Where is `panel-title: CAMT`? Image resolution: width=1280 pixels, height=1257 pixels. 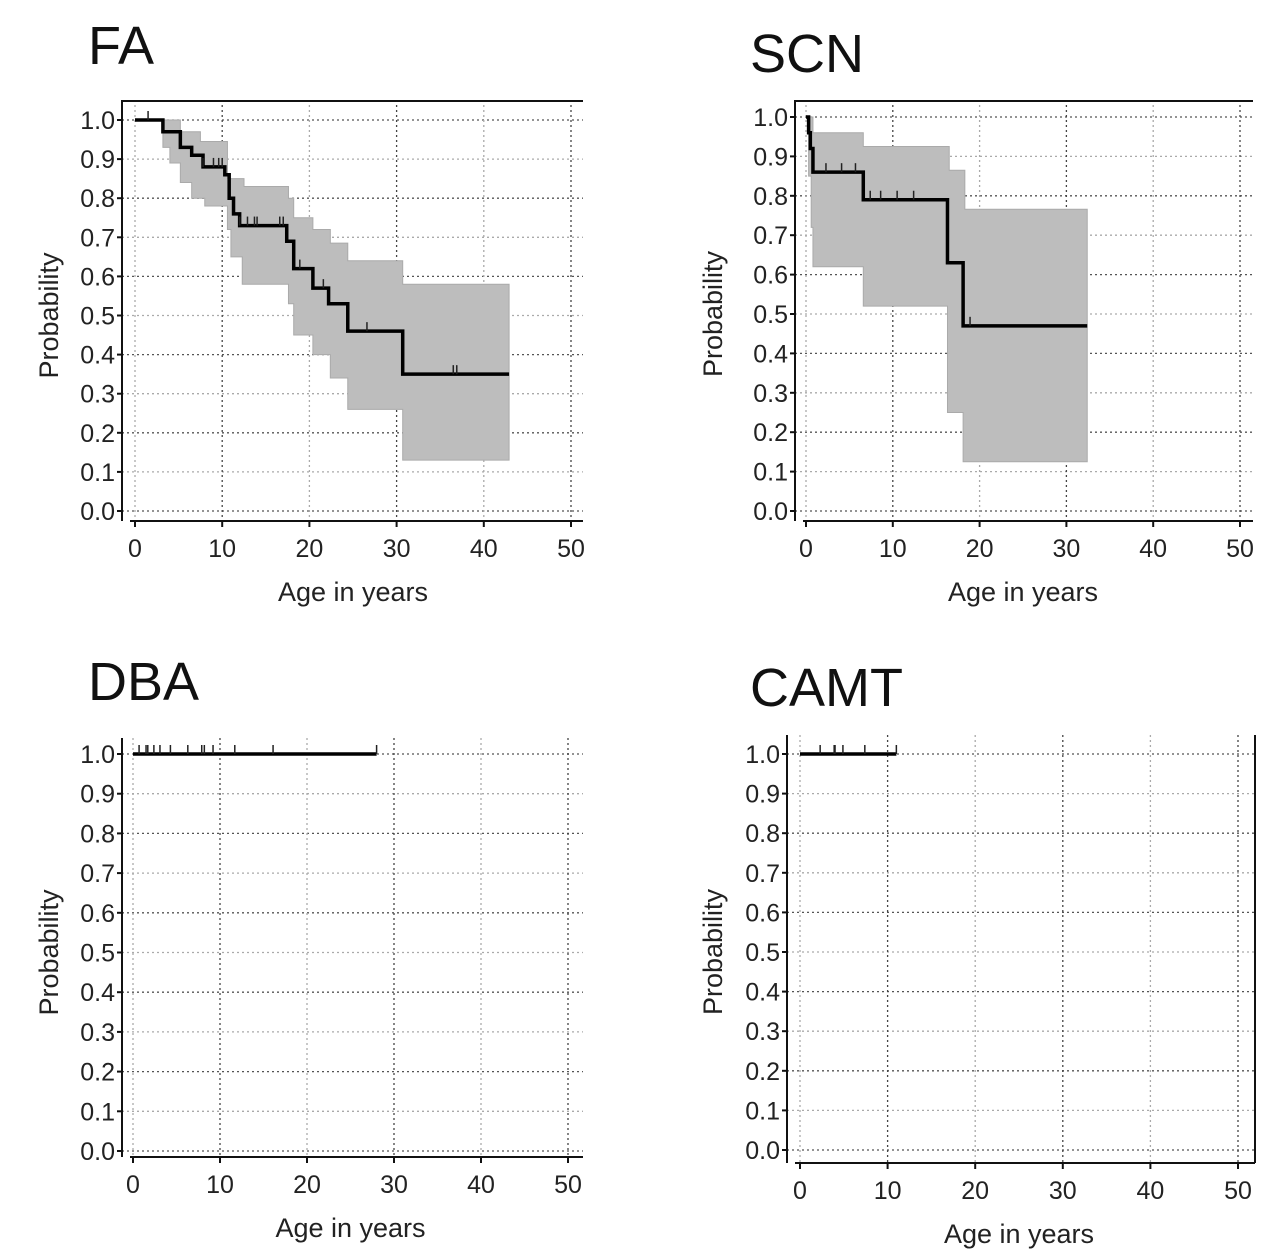
panel-title: CAMT is located at coordinates (826, 688).